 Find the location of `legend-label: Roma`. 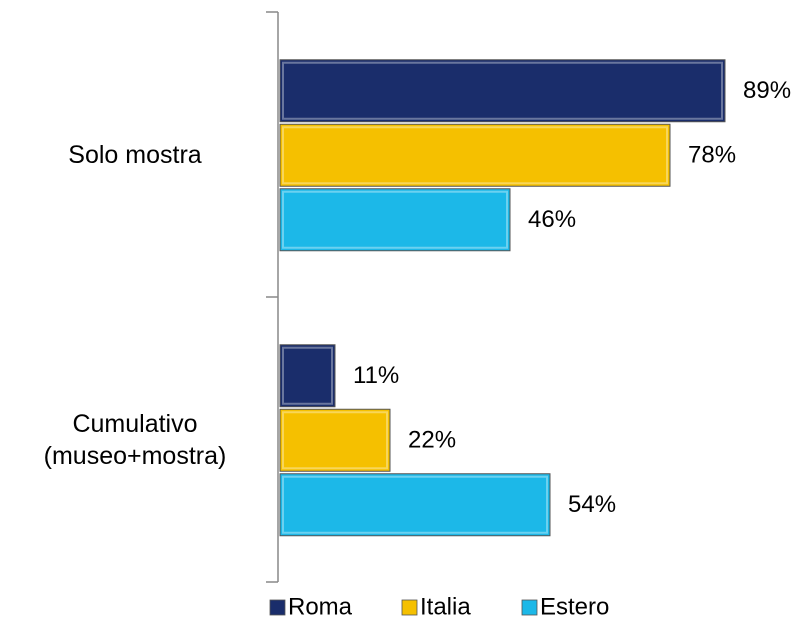

legend-label: Roma is located at coordinates (320, 606).